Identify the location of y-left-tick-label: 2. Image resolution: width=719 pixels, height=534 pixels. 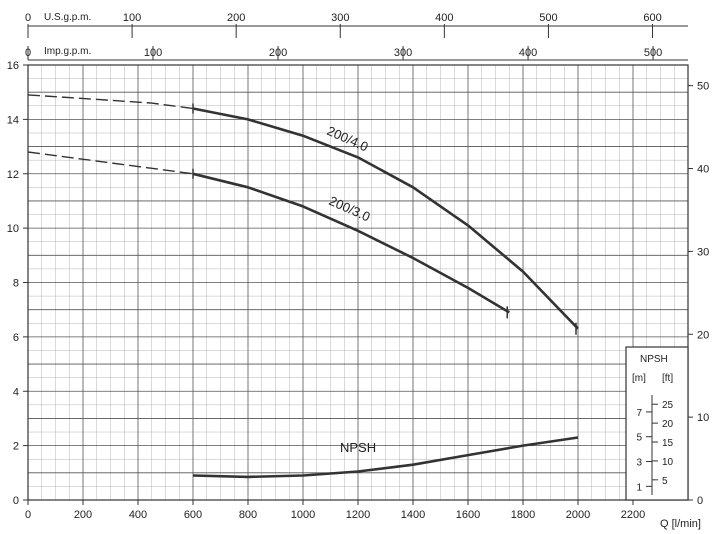
(16, 447).